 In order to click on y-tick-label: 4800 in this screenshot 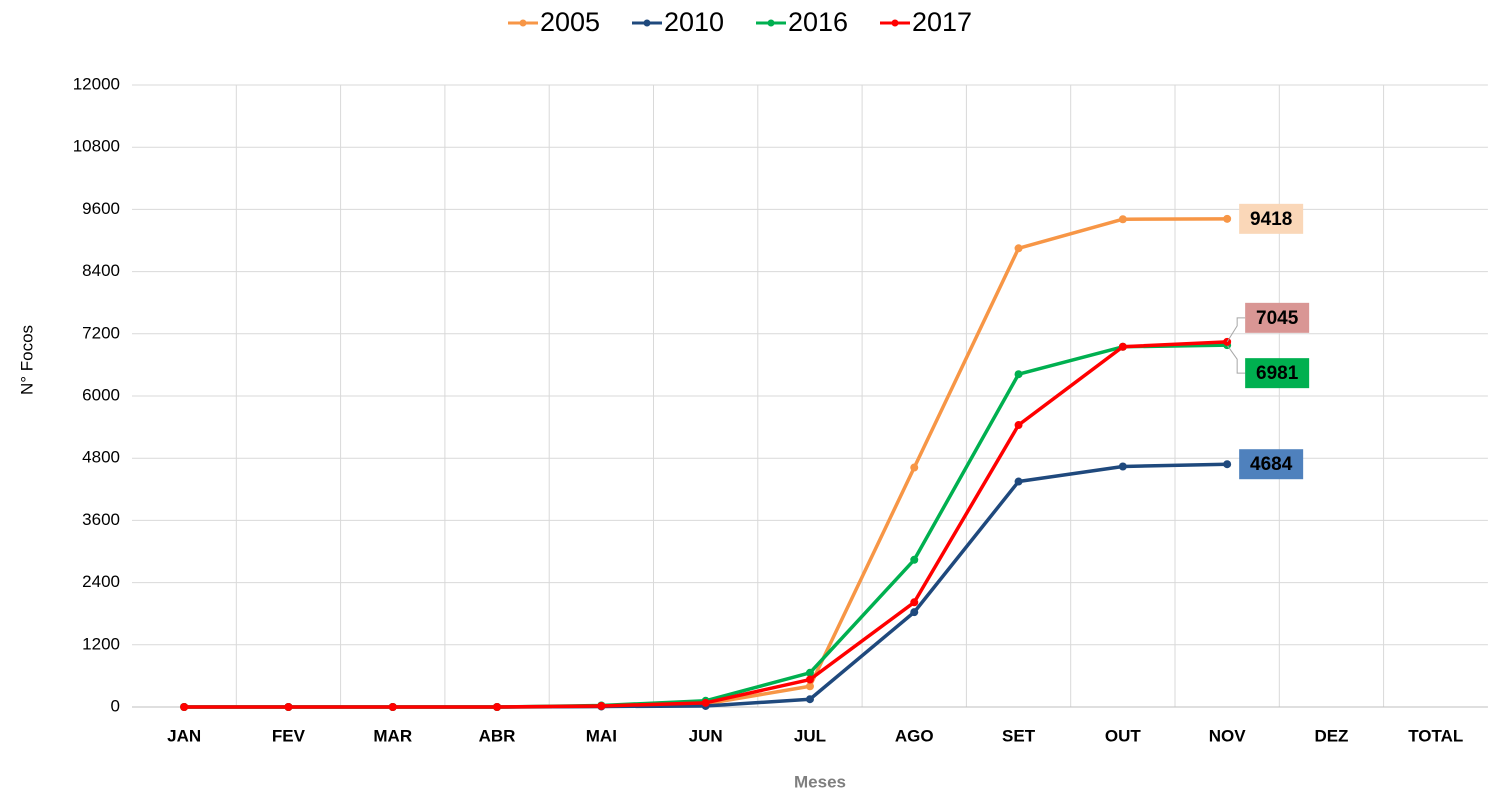, I will do `click(101, 457)`.